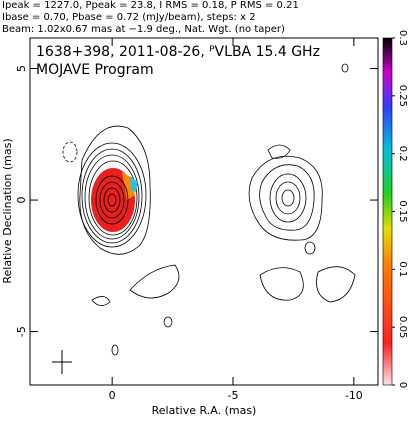  Describe the element at coordinates (134, 184) in the screenshot. I see `polarization-edge` at that location.